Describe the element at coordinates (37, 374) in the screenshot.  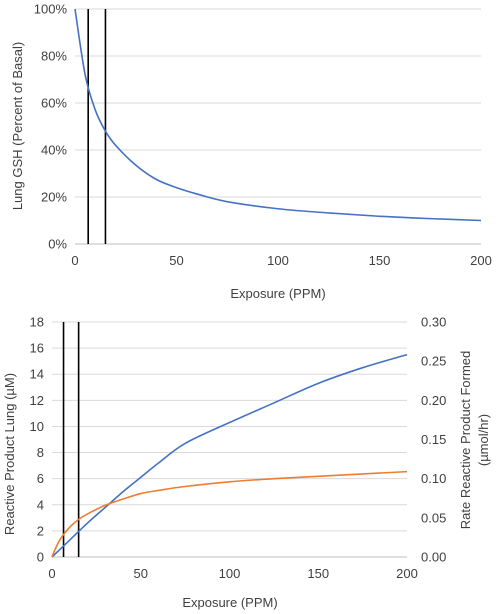
I see `y-tick-label: 14` at that location.